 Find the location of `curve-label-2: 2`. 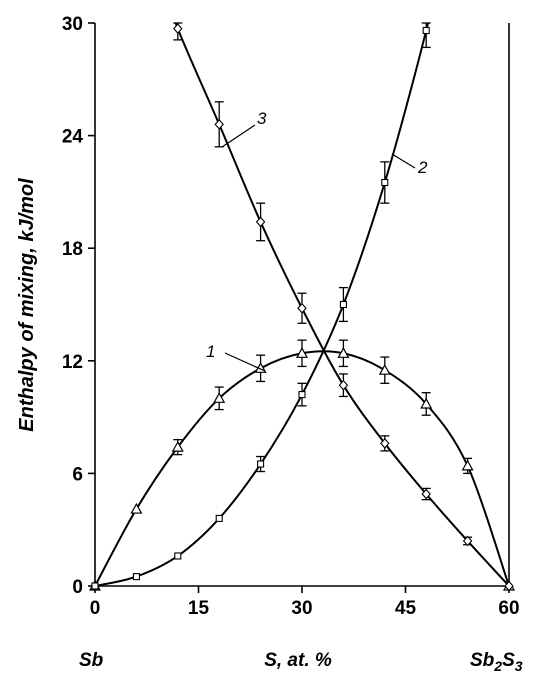

curve-label-2: 2 is located at coordinates (422, 167).